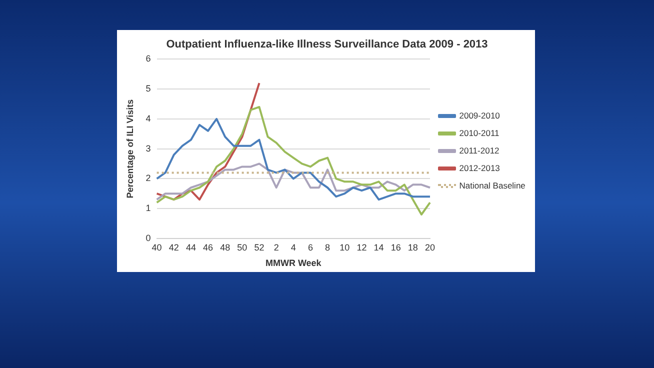 The height and width of the screenshot is (368, 654). What do you see at coordinates (479, 115) in the screenshot?
I see `legend-label: 2009-2010` at bounding box center [479, 115].